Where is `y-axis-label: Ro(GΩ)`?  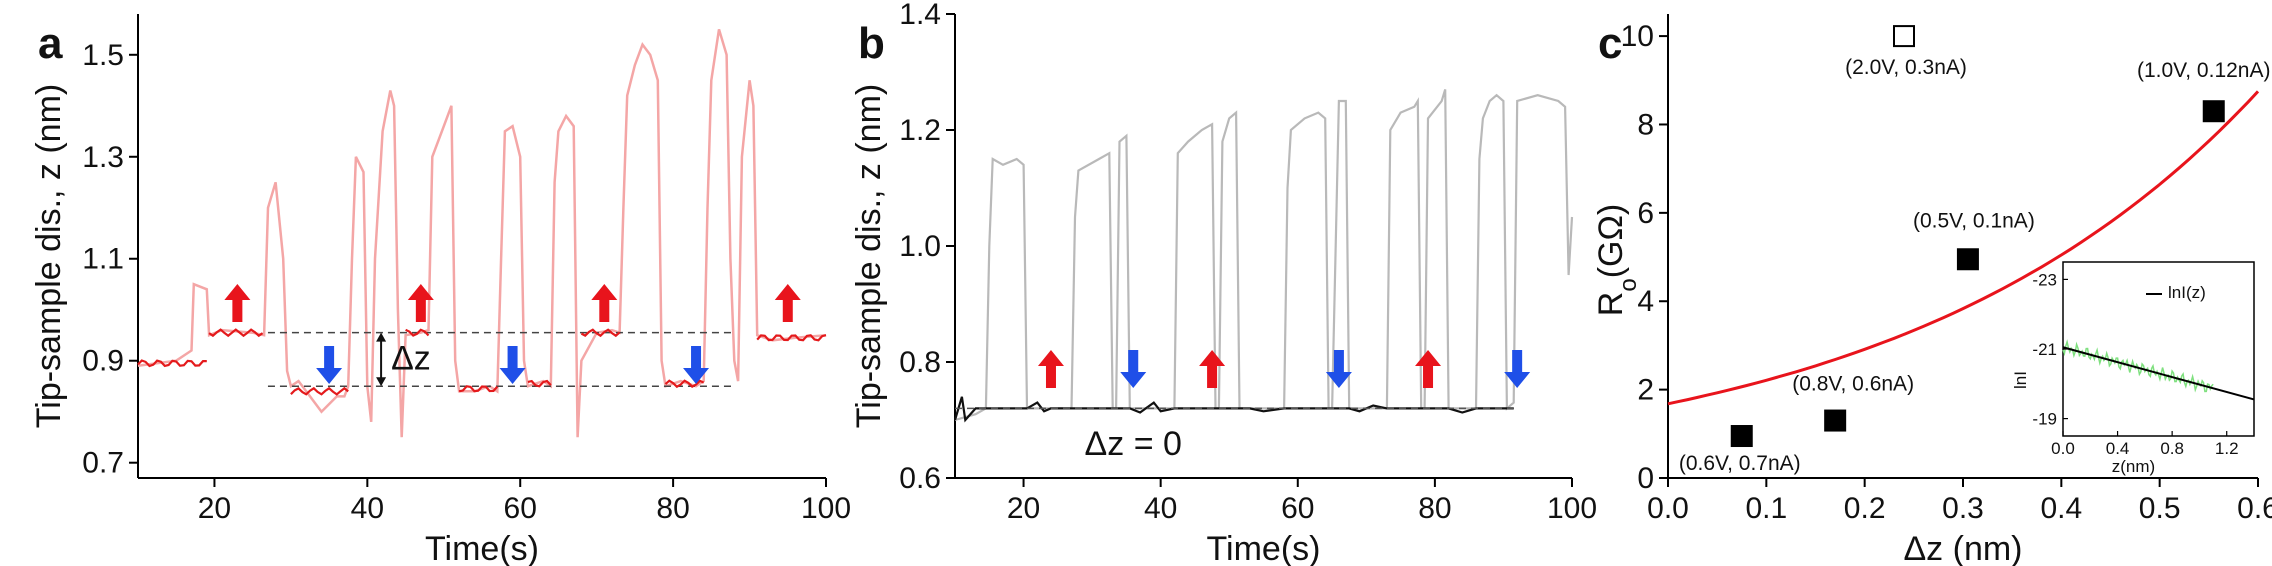
y-axis-label: Ro(GΩ) is located at coordinates (1617, 260).